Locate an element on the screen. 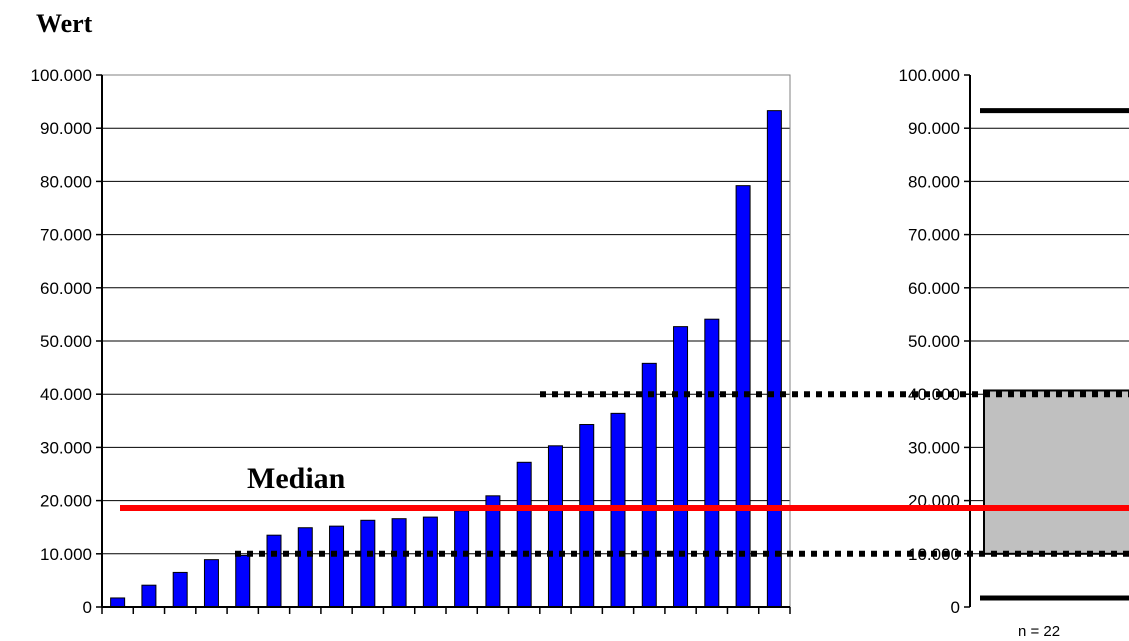  right-y-tick-label: 60.000 is located at coordinates (934, 288).